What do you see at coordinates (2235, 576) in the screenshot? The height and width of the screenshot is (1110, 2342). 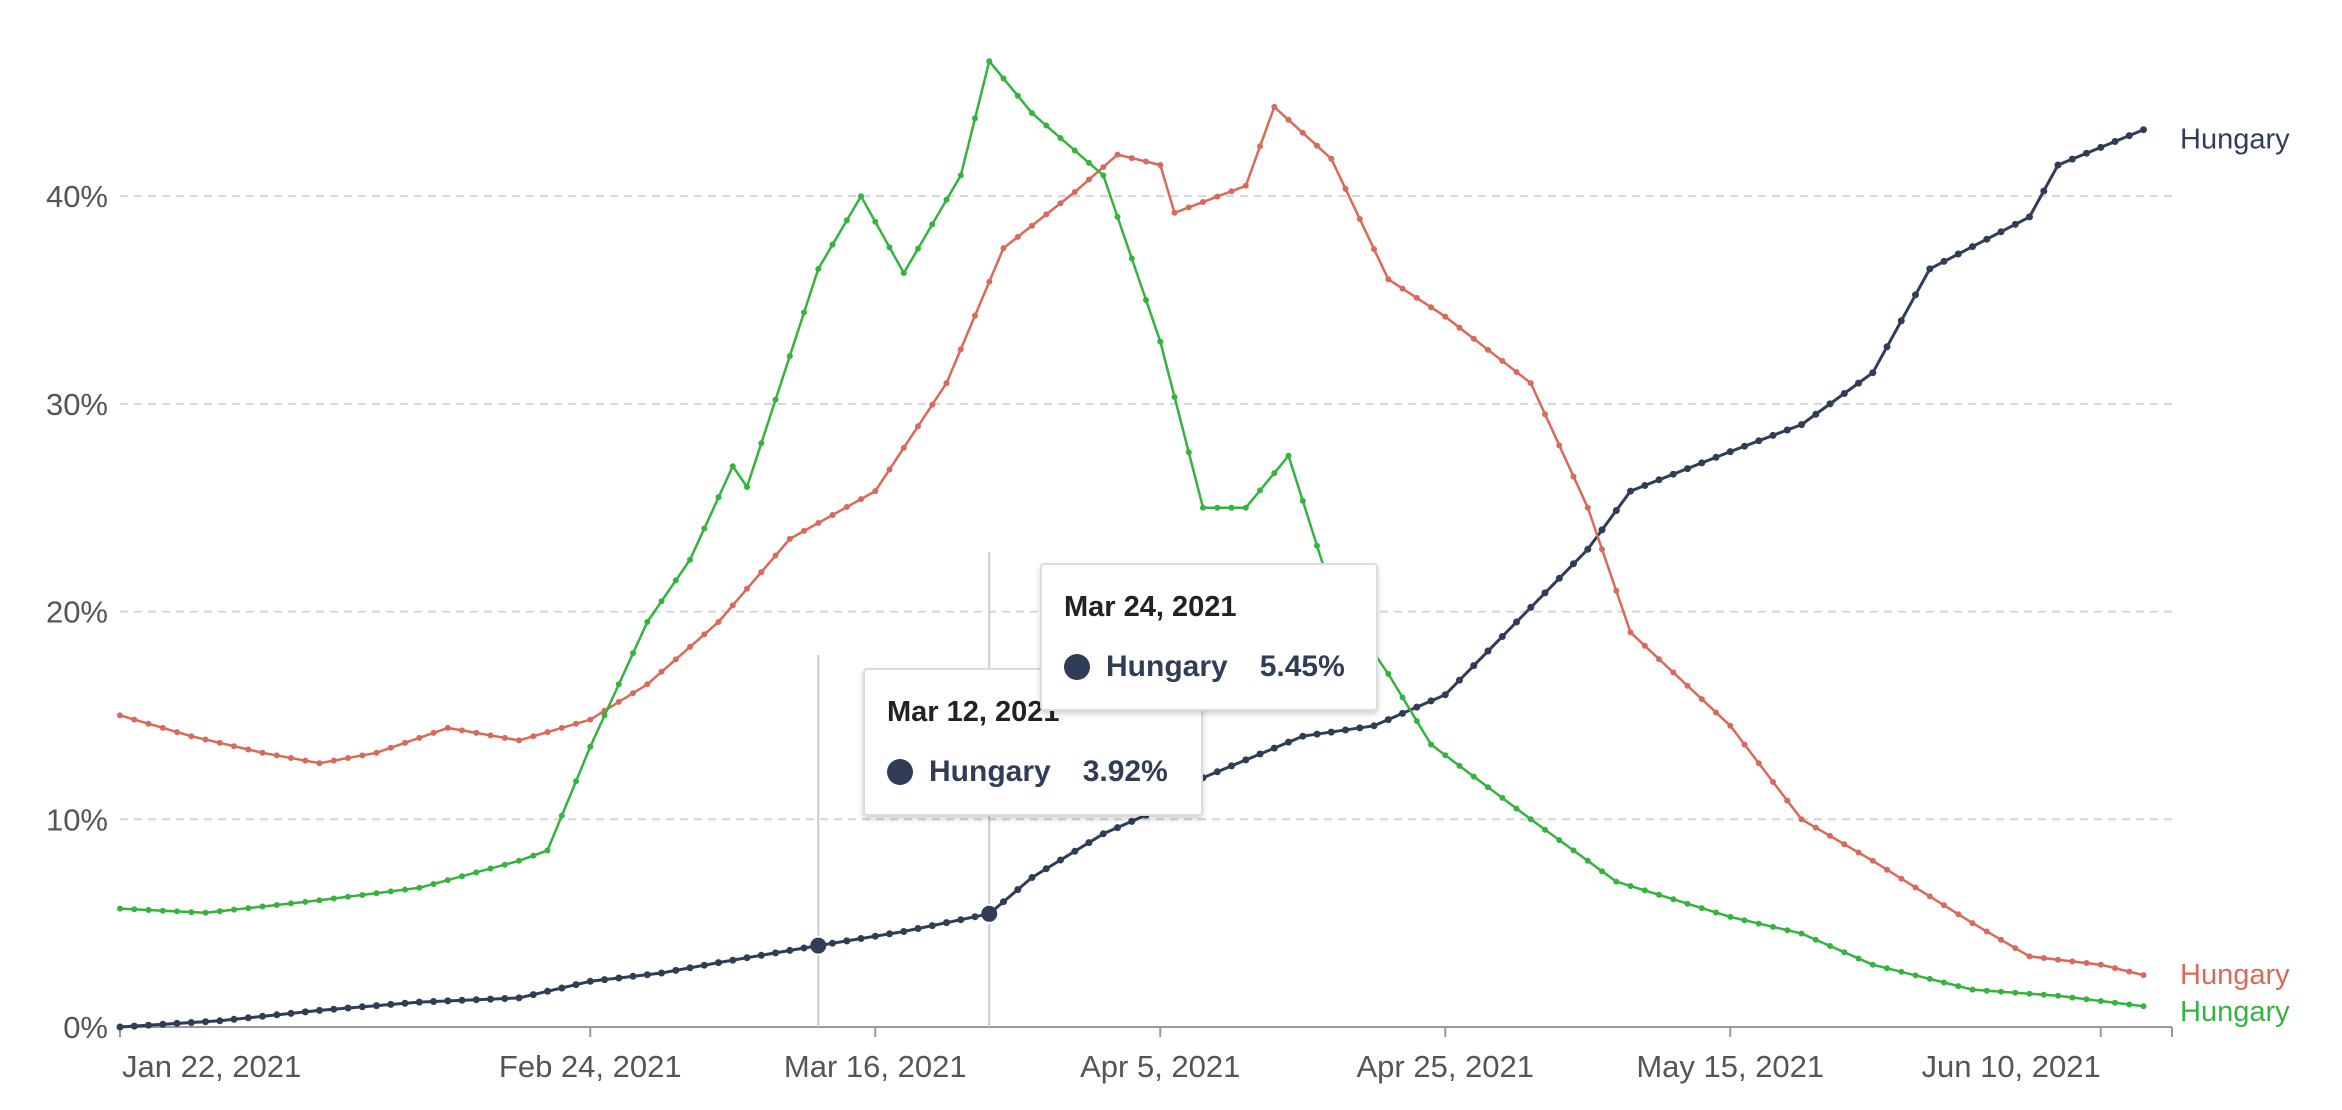 I see `series-end-labels: Hungary Hungary Hungary` at bounding box center [2235, 576].